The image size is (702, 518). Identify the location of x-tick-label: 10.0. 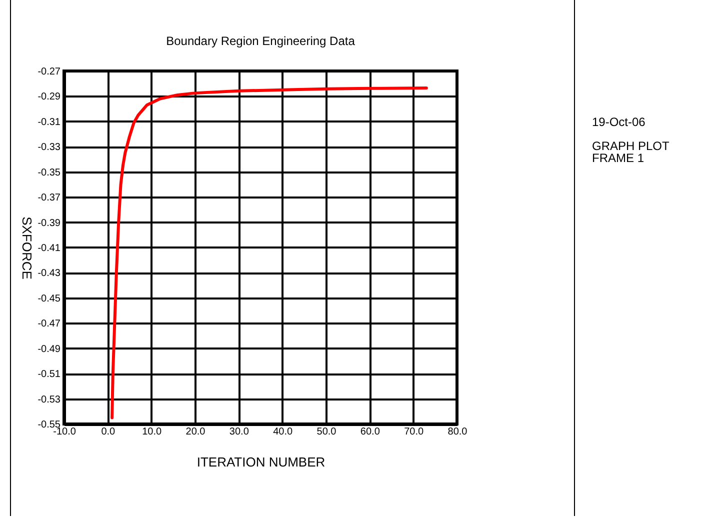
(152, 432).